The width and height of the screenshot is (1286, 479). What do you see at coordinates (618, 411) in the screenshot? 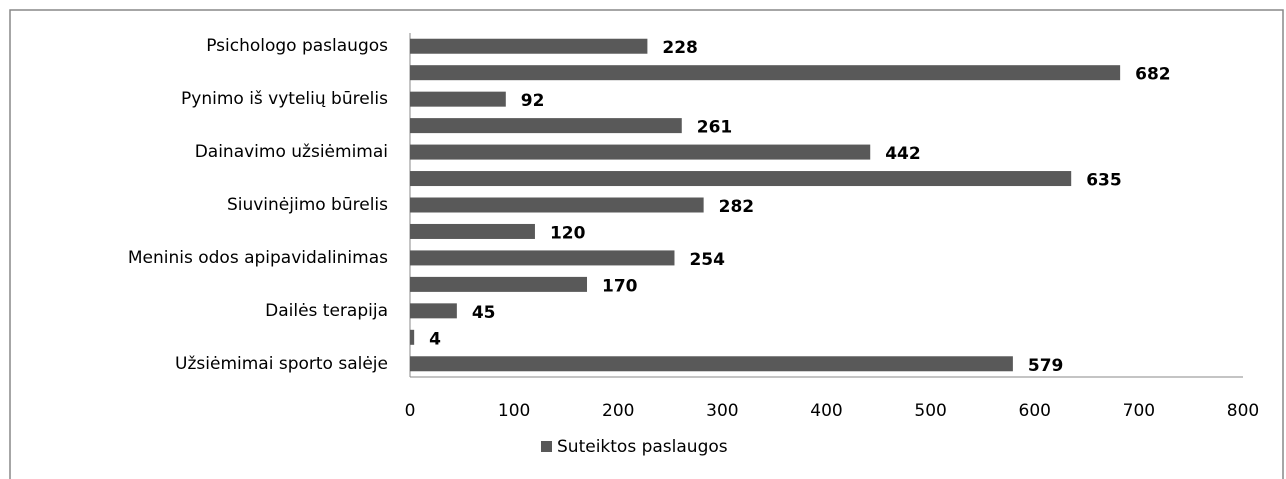
I see `x-tick-label: 200` at bounding box center [618, 411].